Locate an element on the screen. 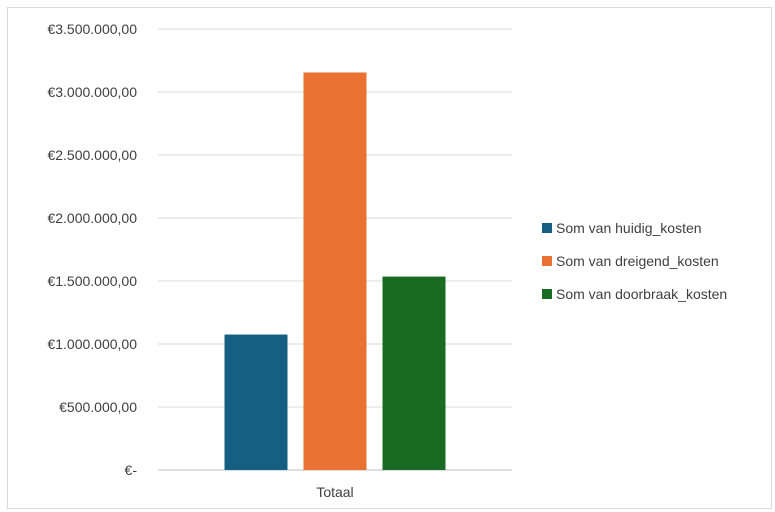 Image resolution: width=775 pixels, height=512 pixels. y-tick-label: €1.500.000,00 is located at coordinates (92, 281).